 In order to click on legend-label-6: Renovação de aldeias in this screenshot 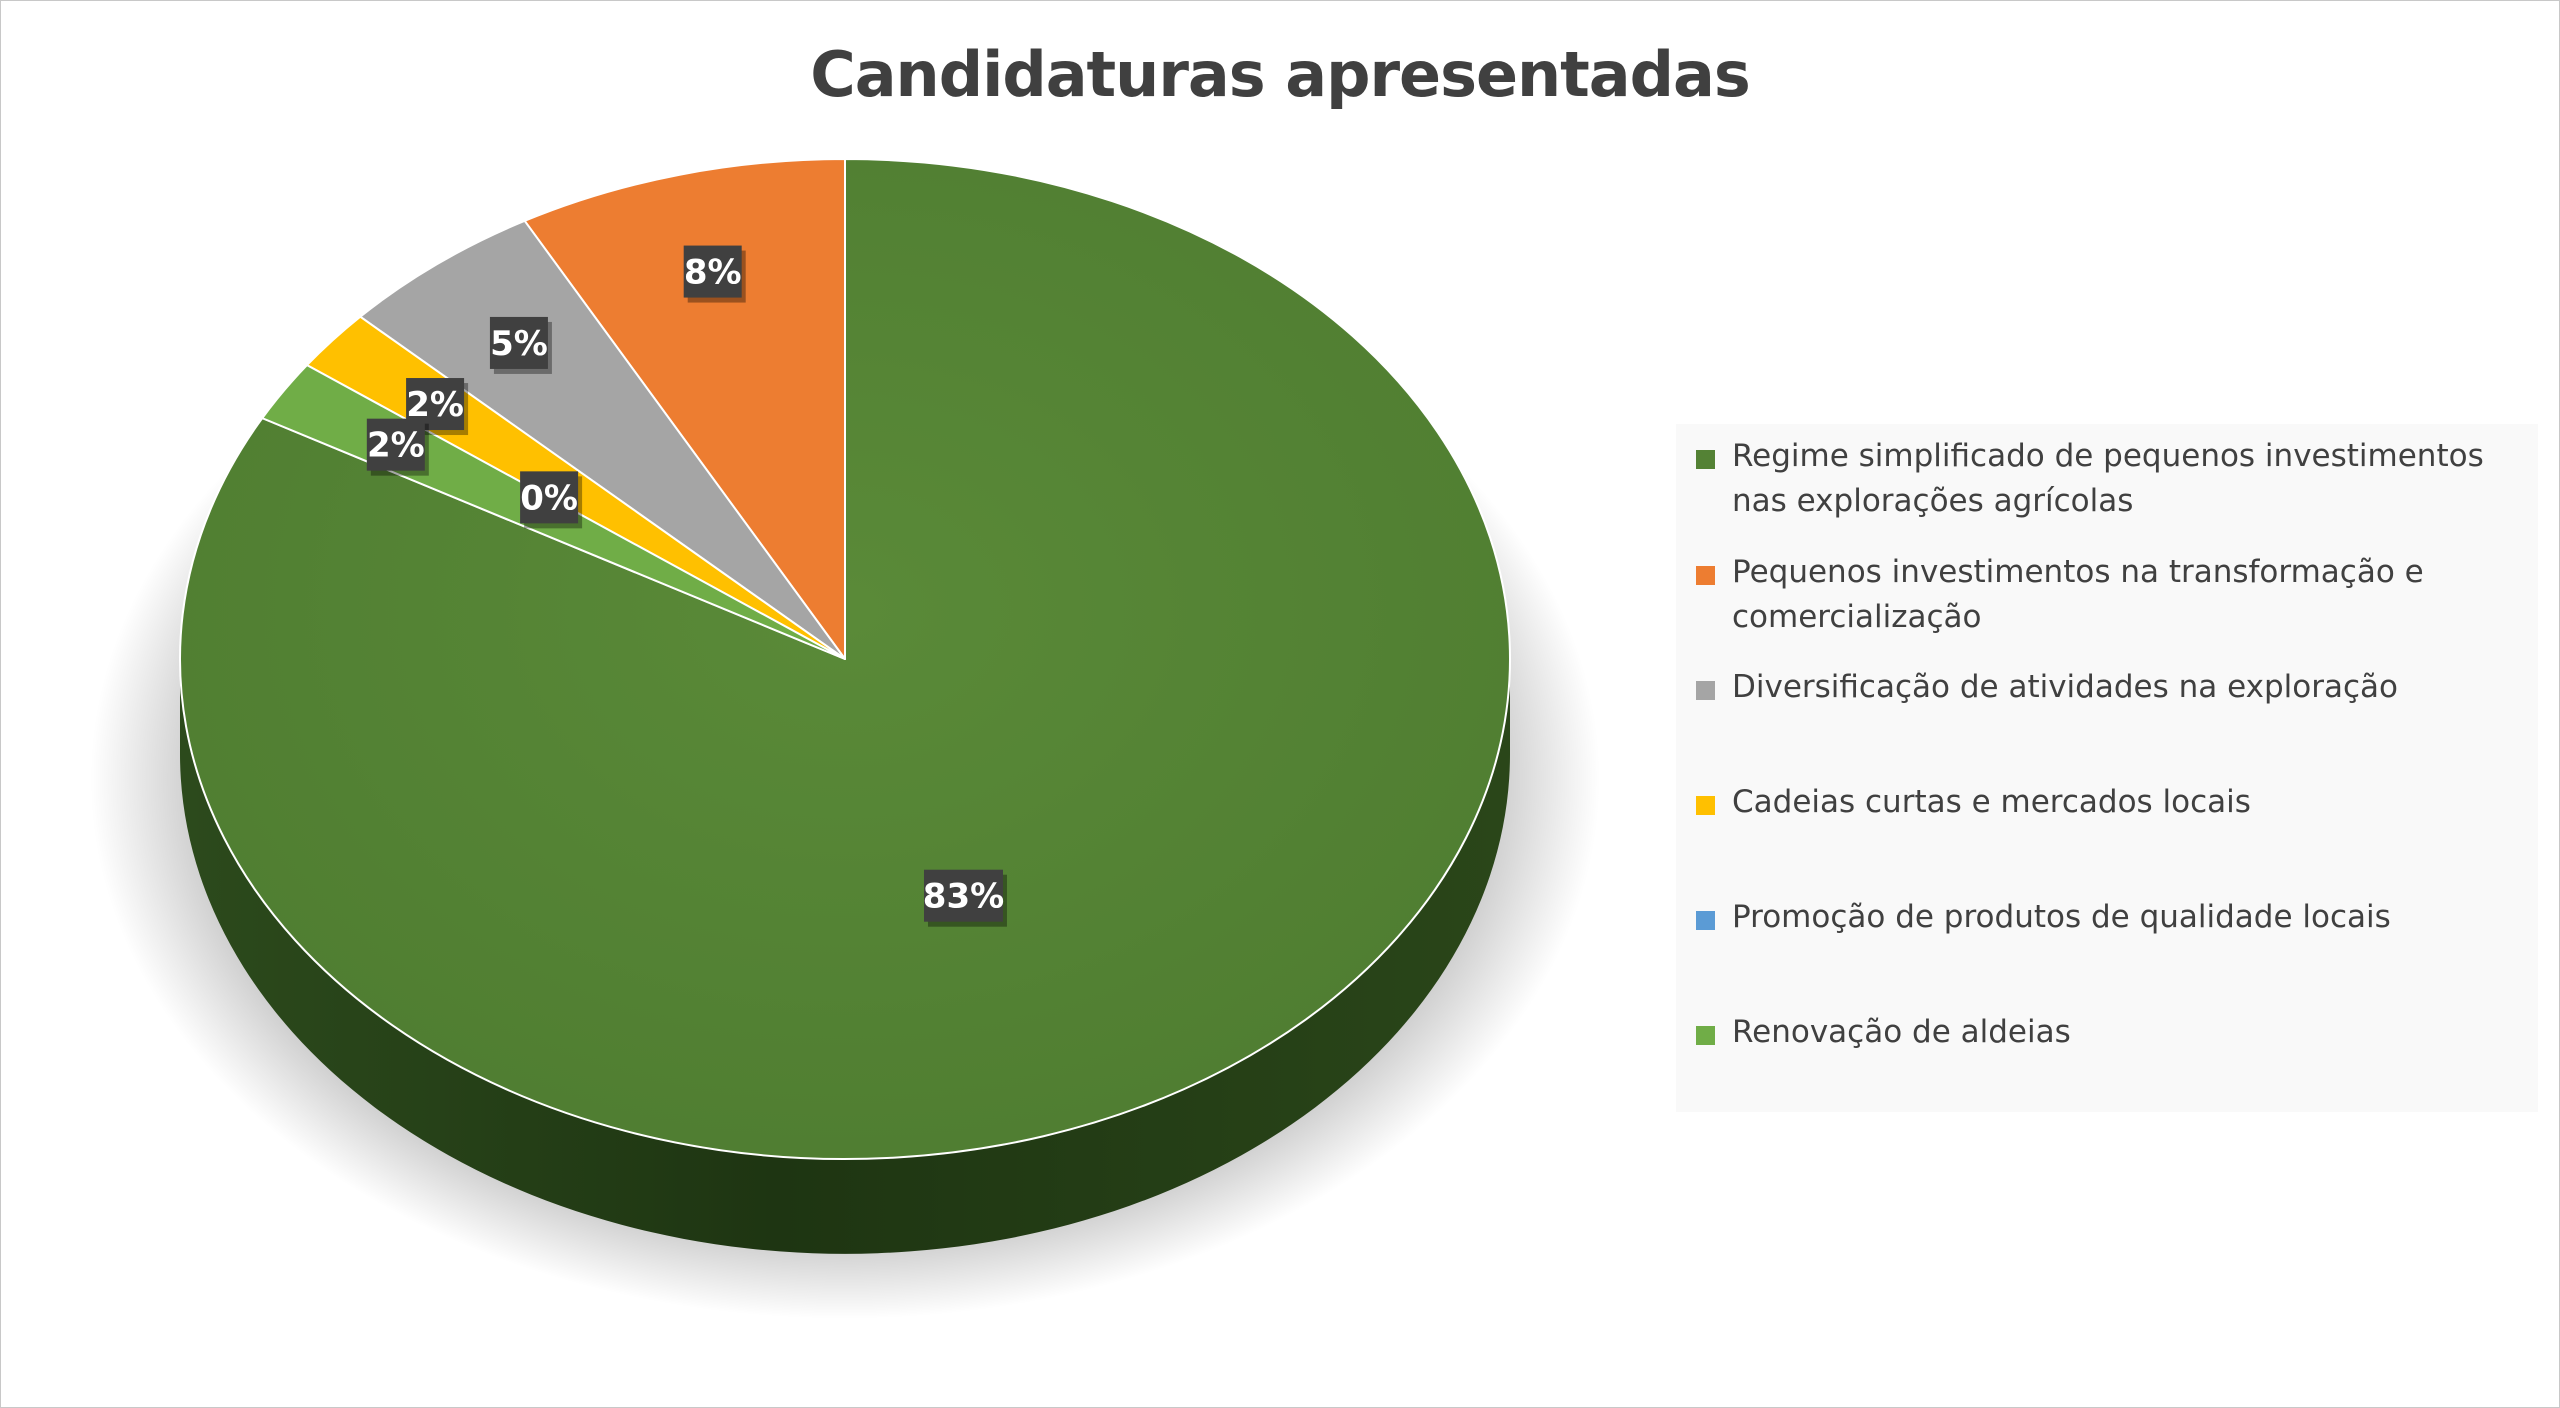, I will do `click(1901, 1032)`.